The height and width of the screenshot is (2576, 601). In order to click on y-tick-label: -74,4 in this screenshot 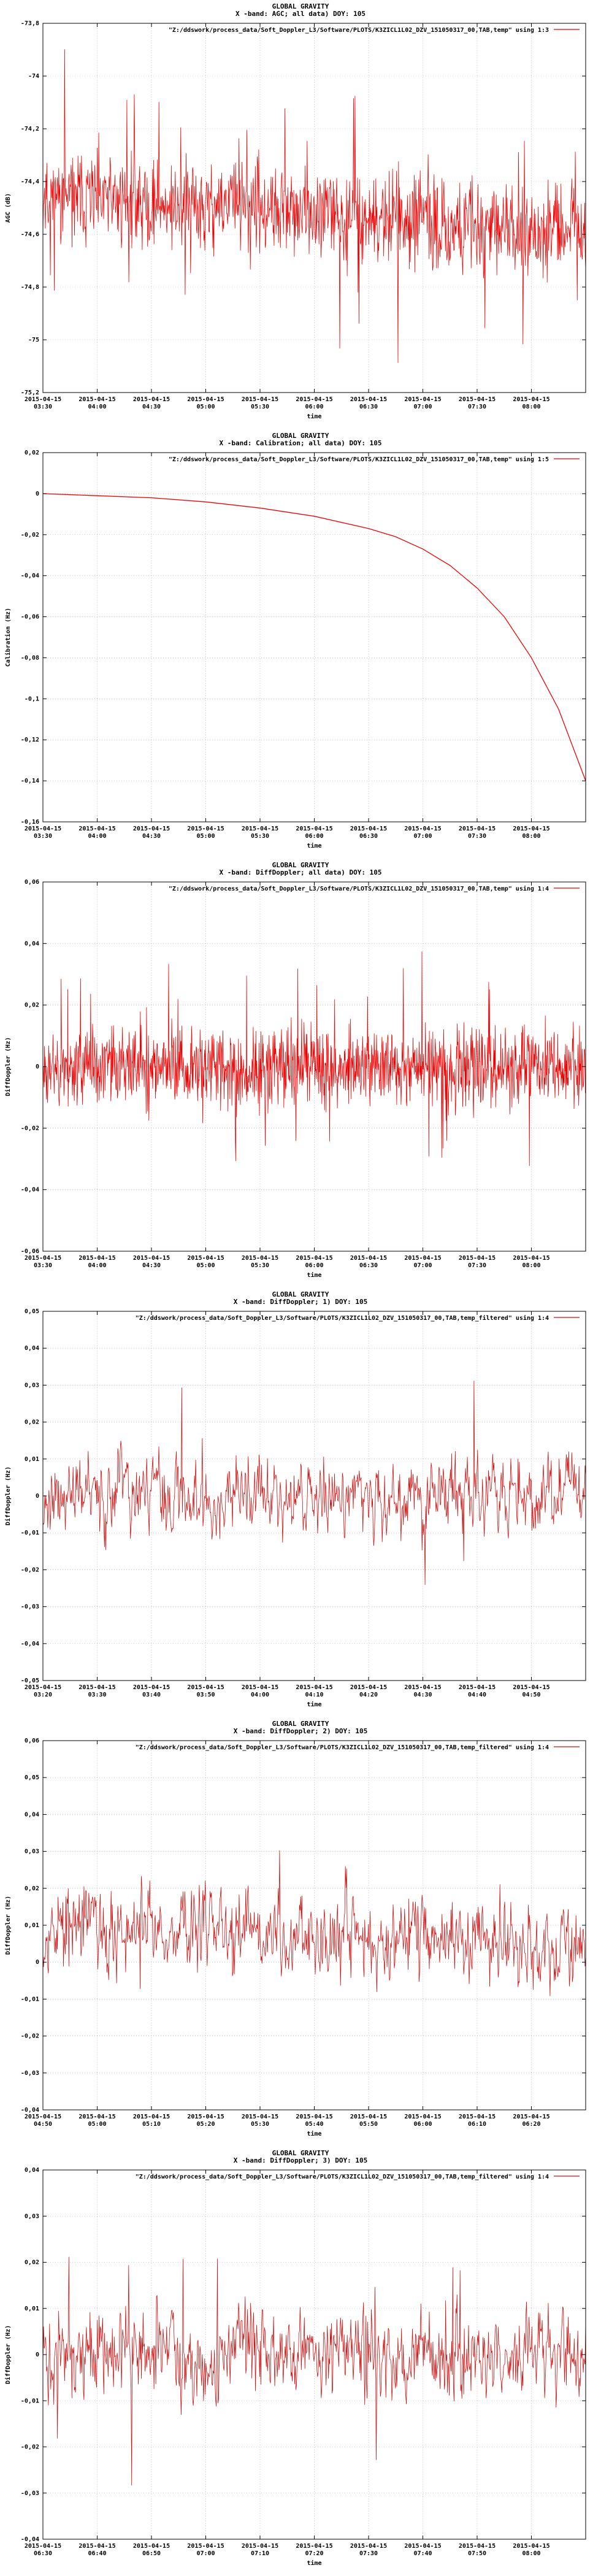, I will do `click(30, 181)`.